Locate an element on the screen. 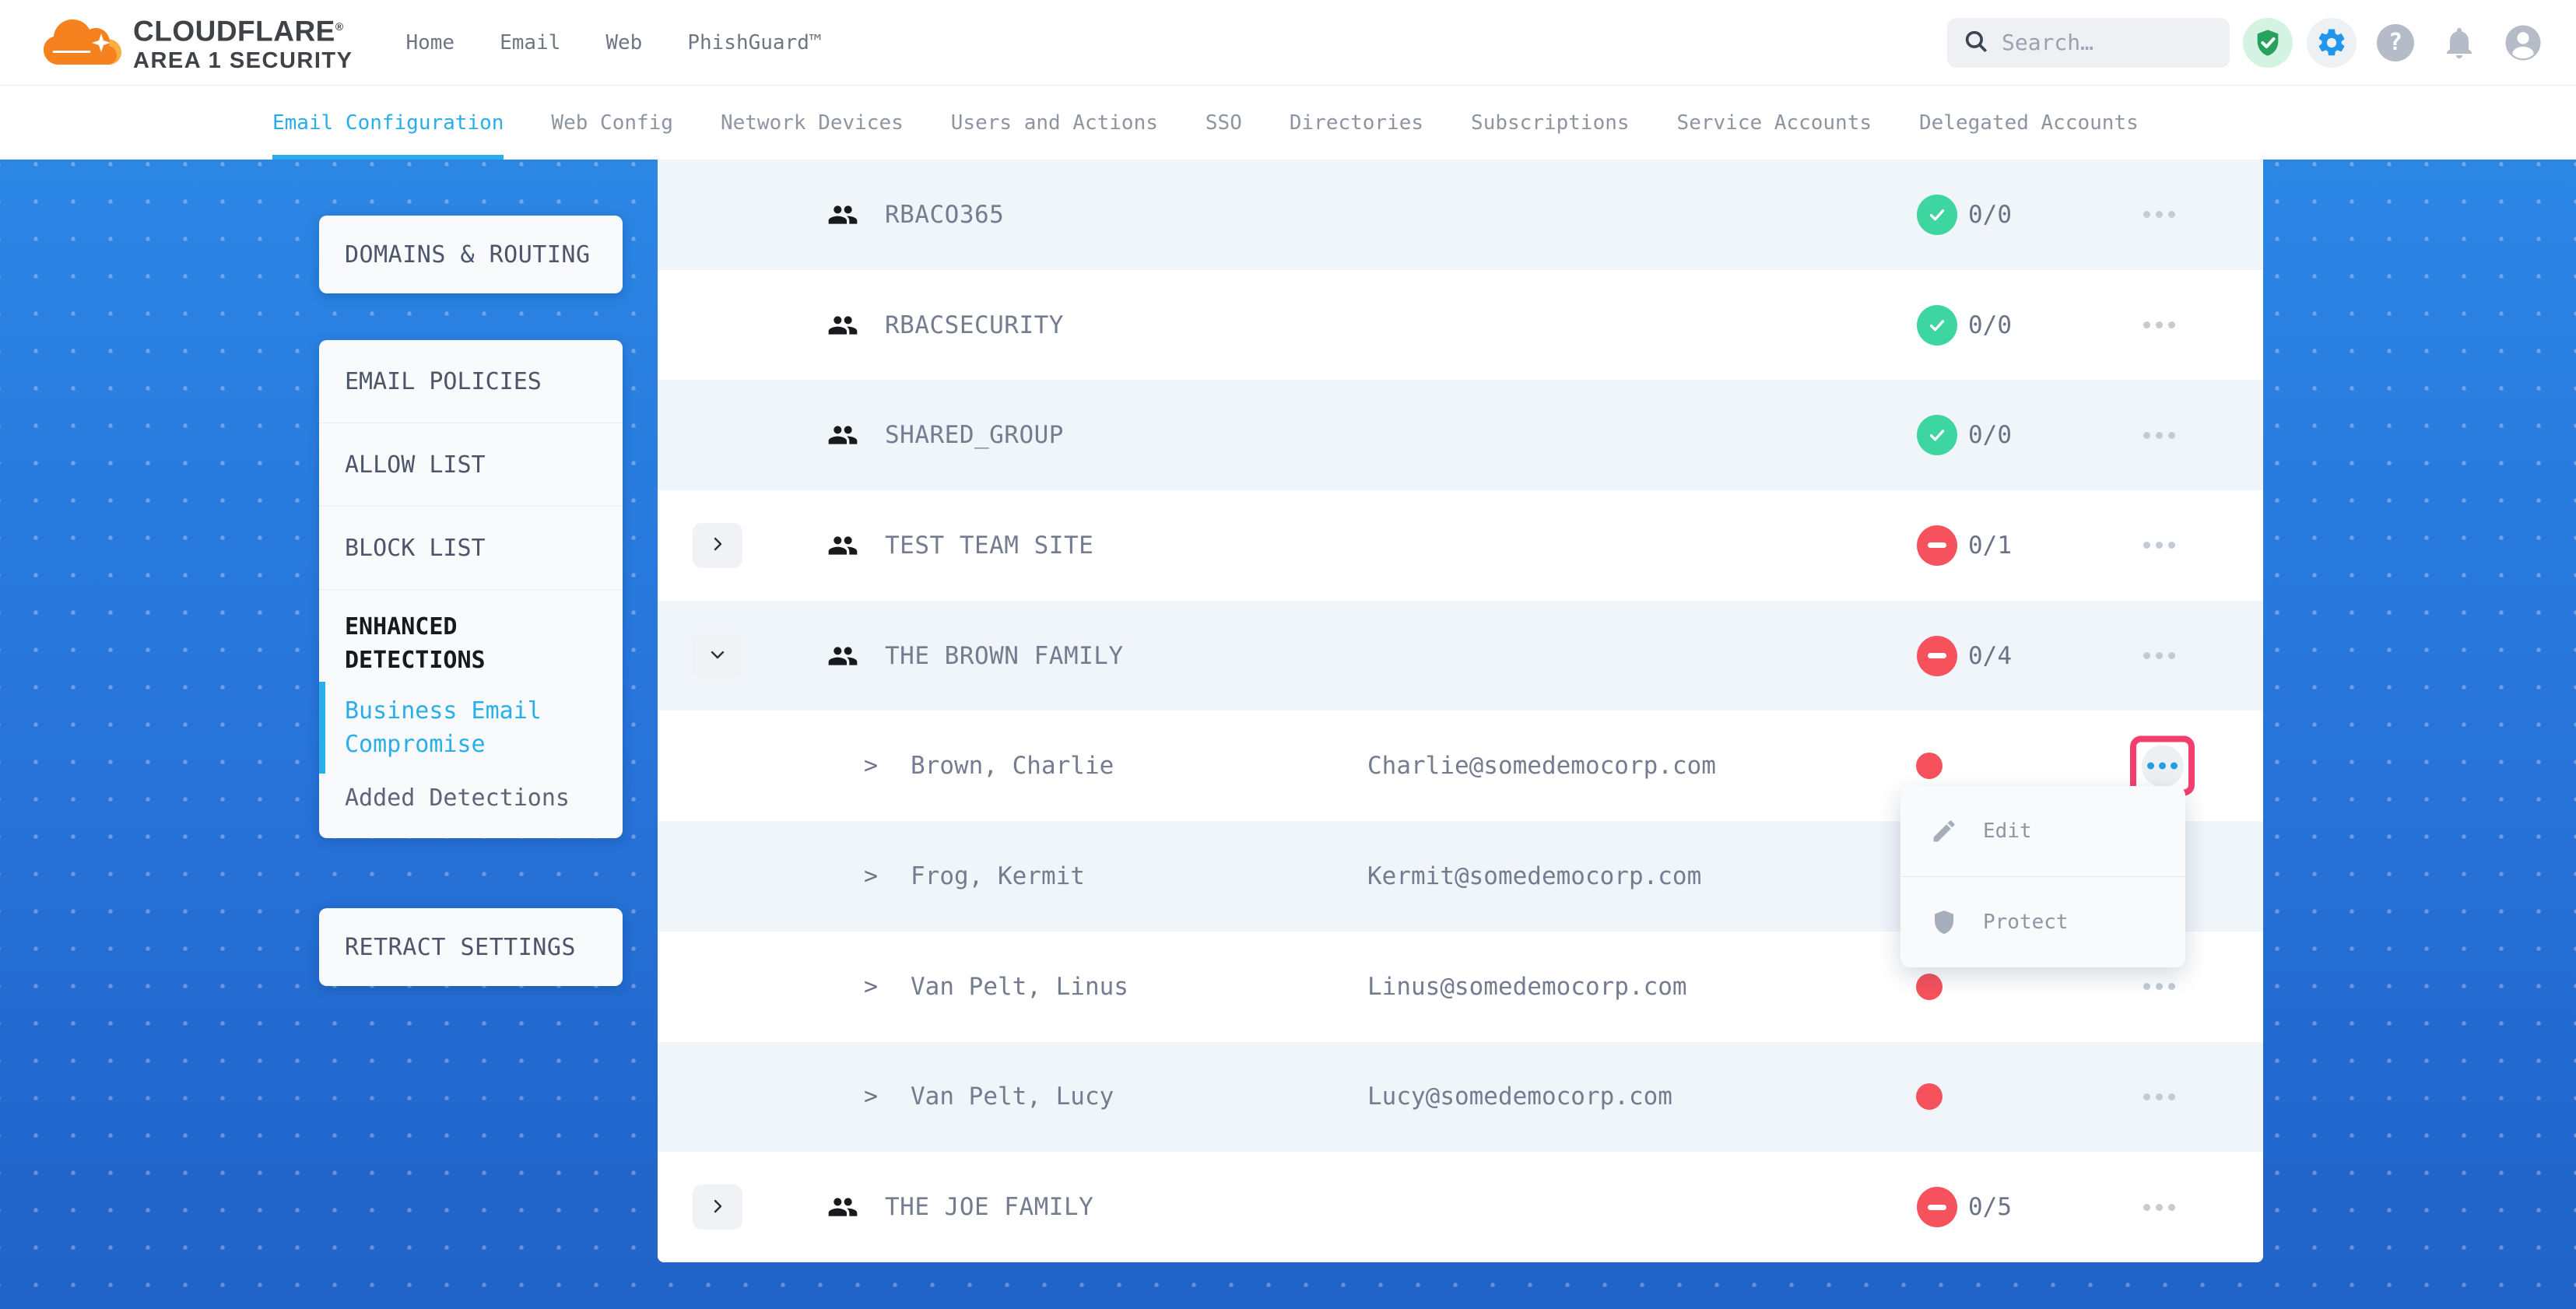 The image size is (2576, 1309). account-icon is located at coordinates (2523, 42).